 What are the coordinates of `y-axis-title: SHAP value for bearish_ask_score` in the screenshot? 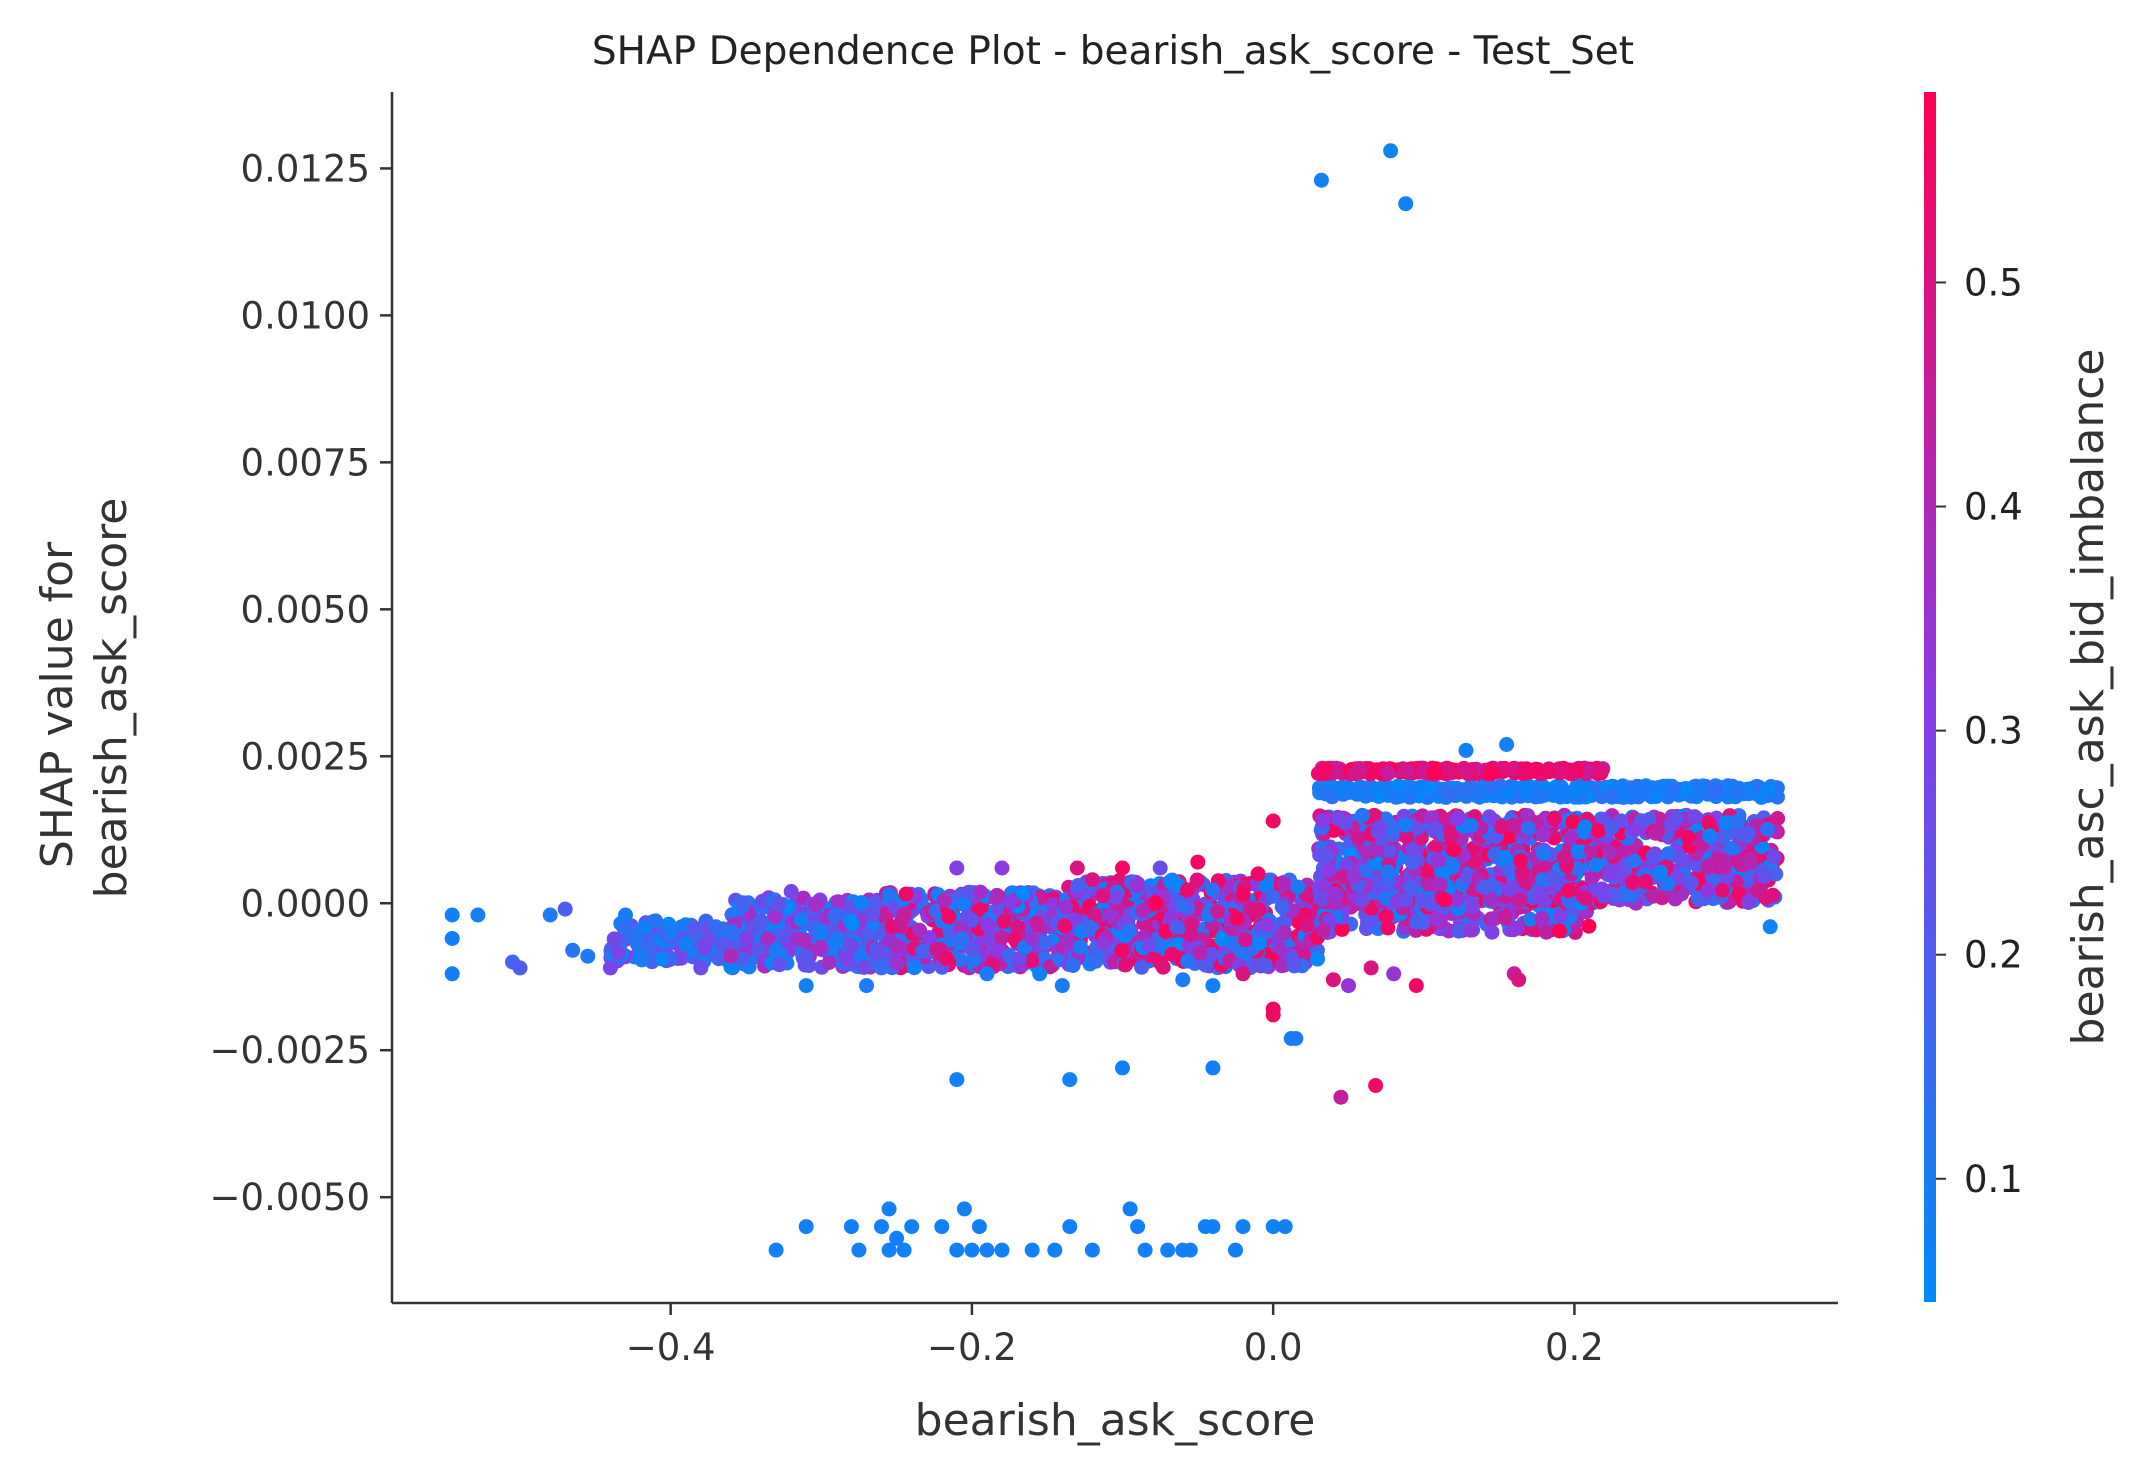 It's located at (84, 698).